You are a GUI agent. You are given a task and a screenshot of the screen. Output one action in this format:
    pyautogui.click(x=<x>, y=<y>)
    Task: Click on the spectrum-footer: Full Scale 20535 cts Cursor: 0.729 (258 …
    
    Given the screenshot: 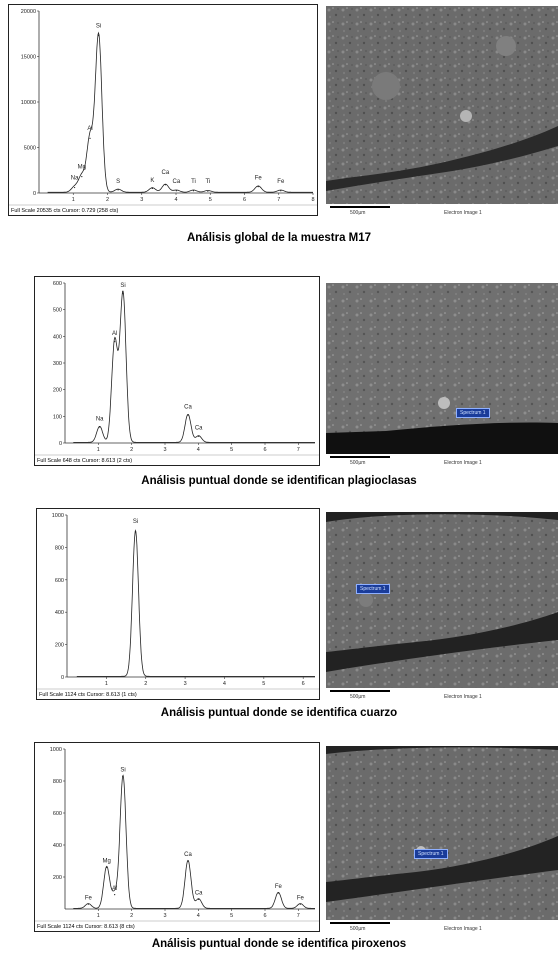 What is the action you would take?
    pyautogui.click(x=64, y=211)
    